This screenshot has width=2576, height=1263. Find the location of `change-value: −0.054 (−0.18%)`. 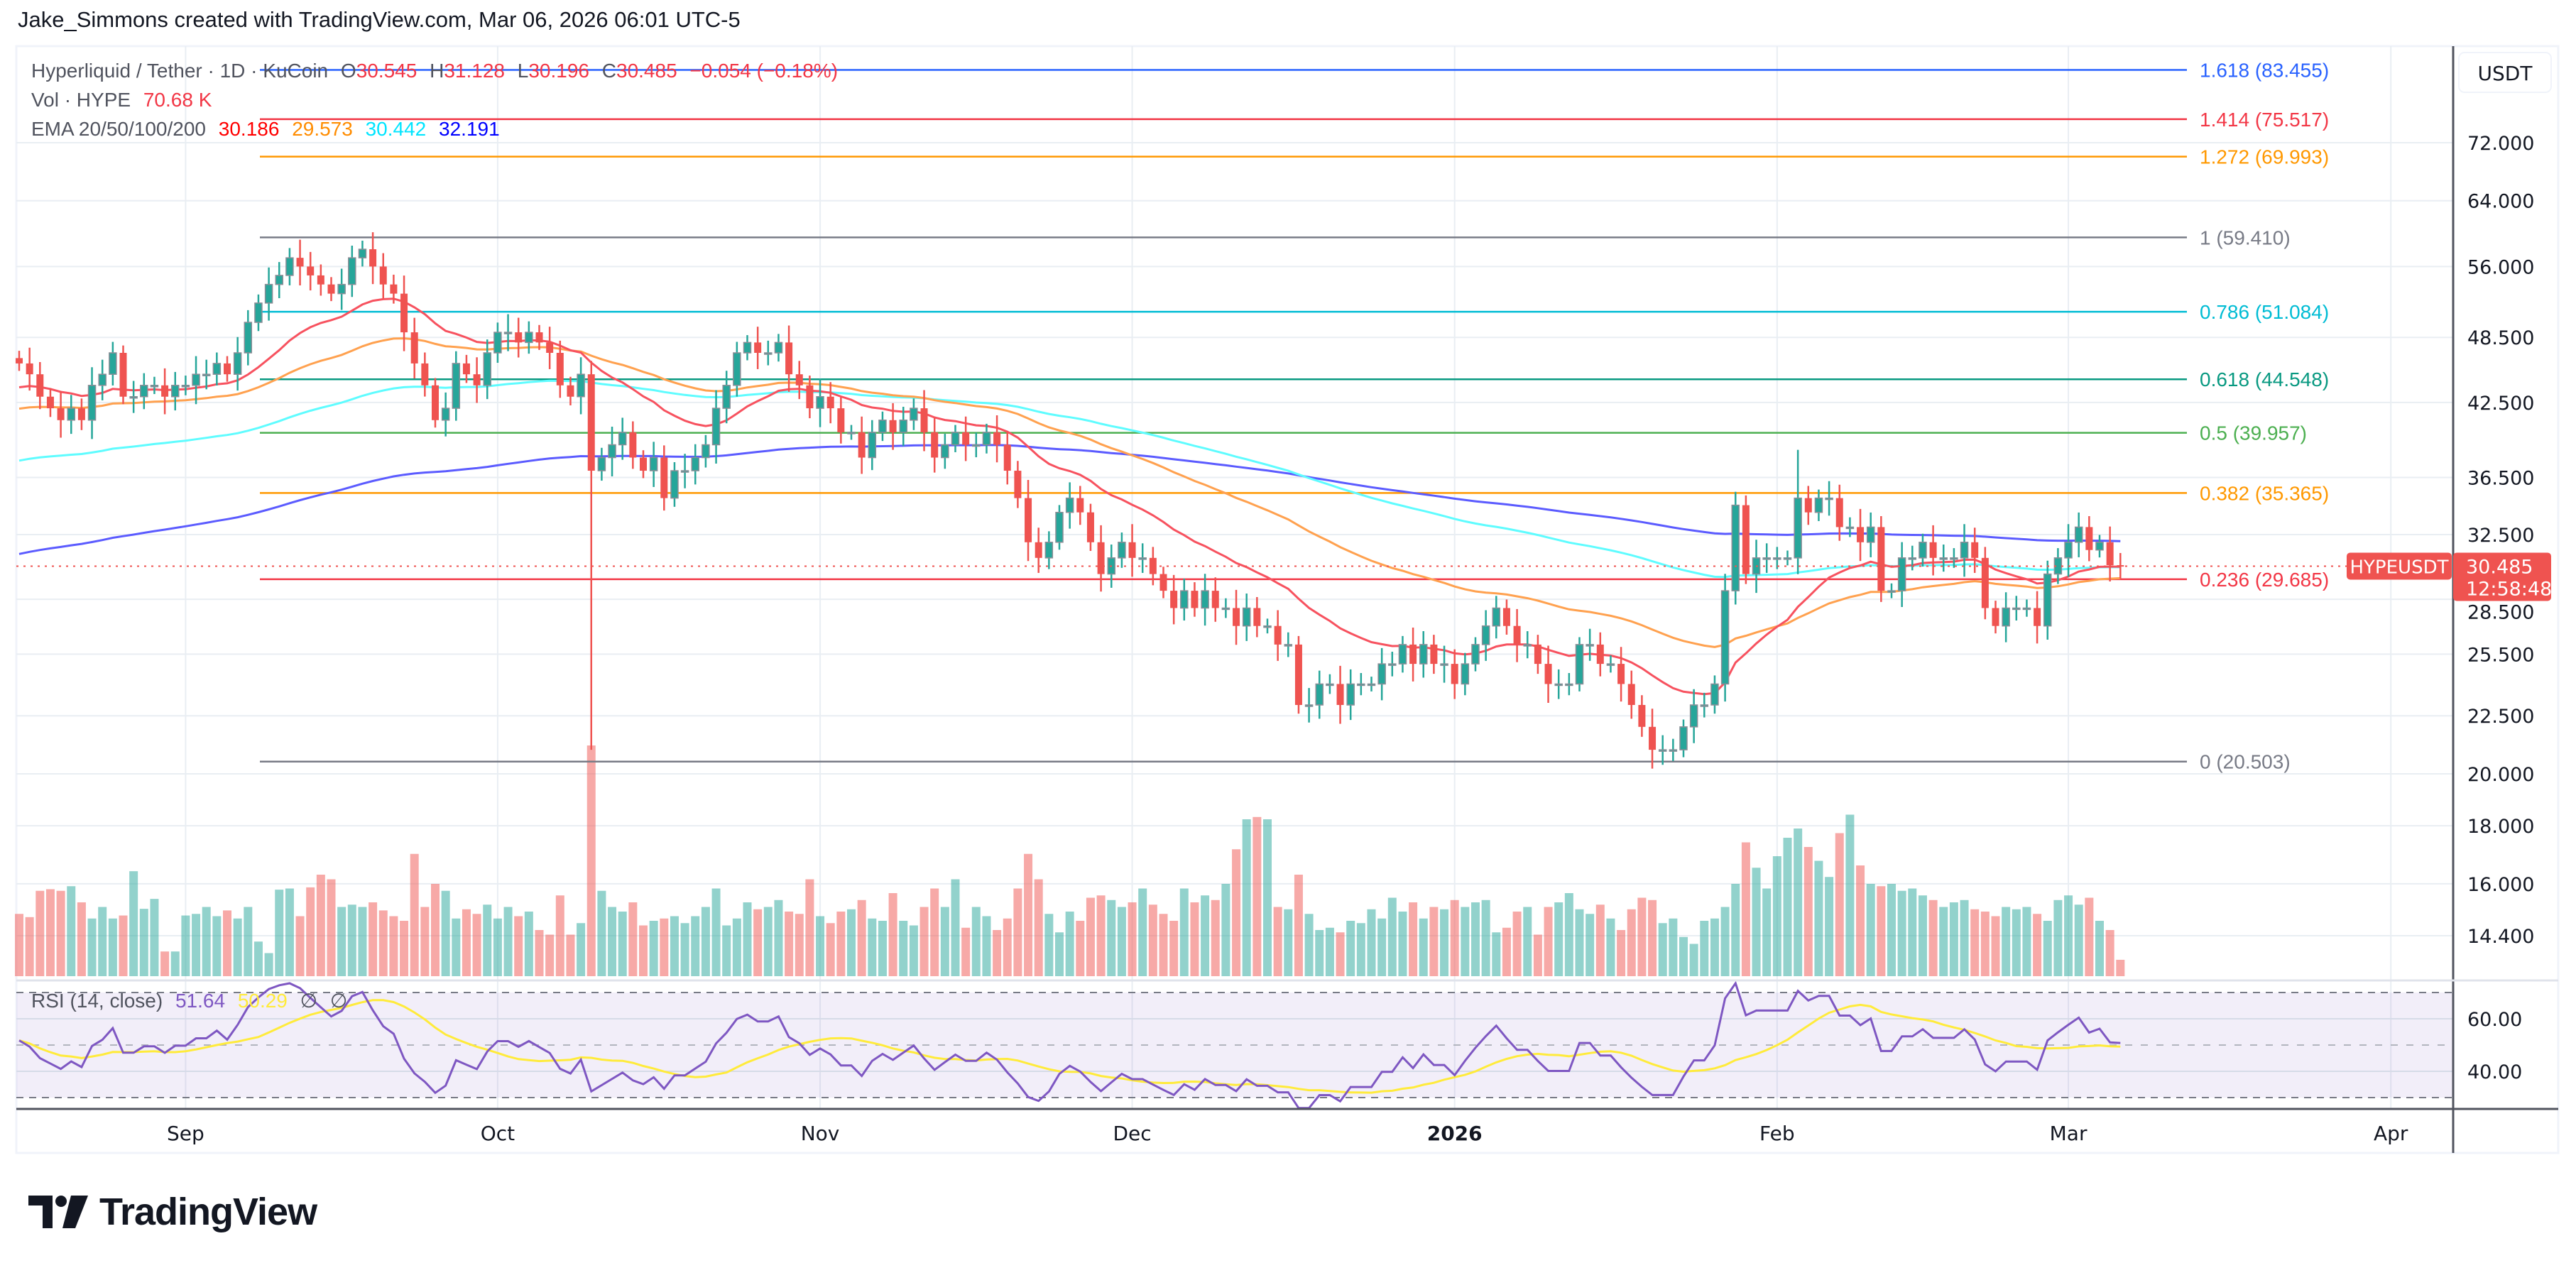

change-value: −0.054 (−0.18%) is located at coordinates (764, 71).